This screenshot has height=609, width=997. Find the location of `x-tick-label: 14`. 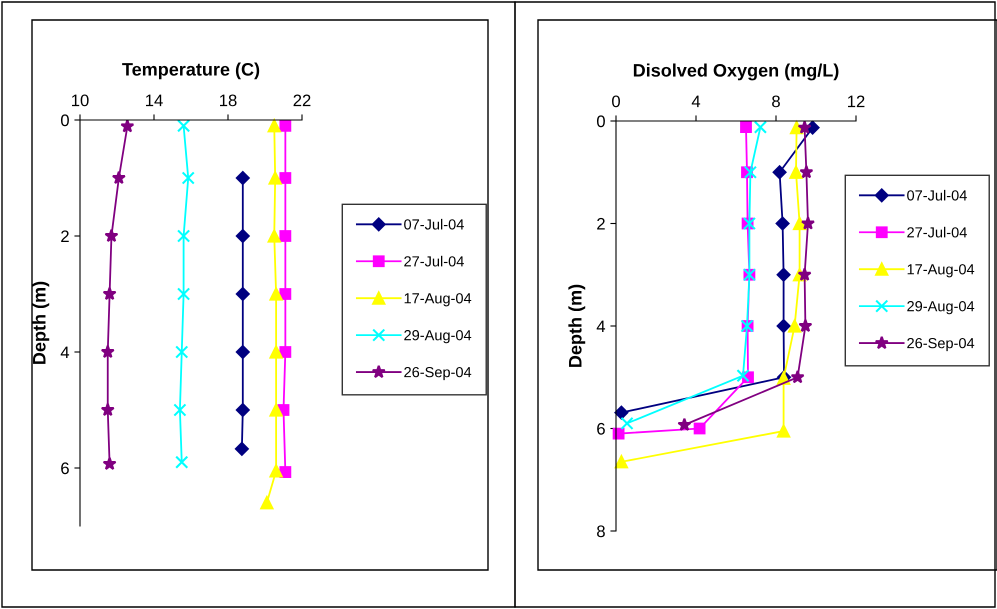

x-tick-label: 14 is located at coordinates (154, 100).